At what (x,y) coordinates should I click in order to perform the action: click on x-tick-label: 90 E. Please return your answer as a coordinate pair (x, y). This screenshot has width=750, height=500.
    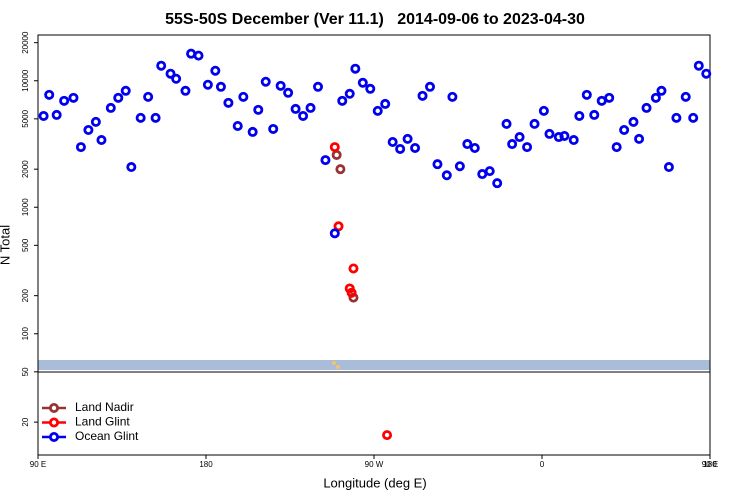
    Looking at the image, I should click on (710, 464).